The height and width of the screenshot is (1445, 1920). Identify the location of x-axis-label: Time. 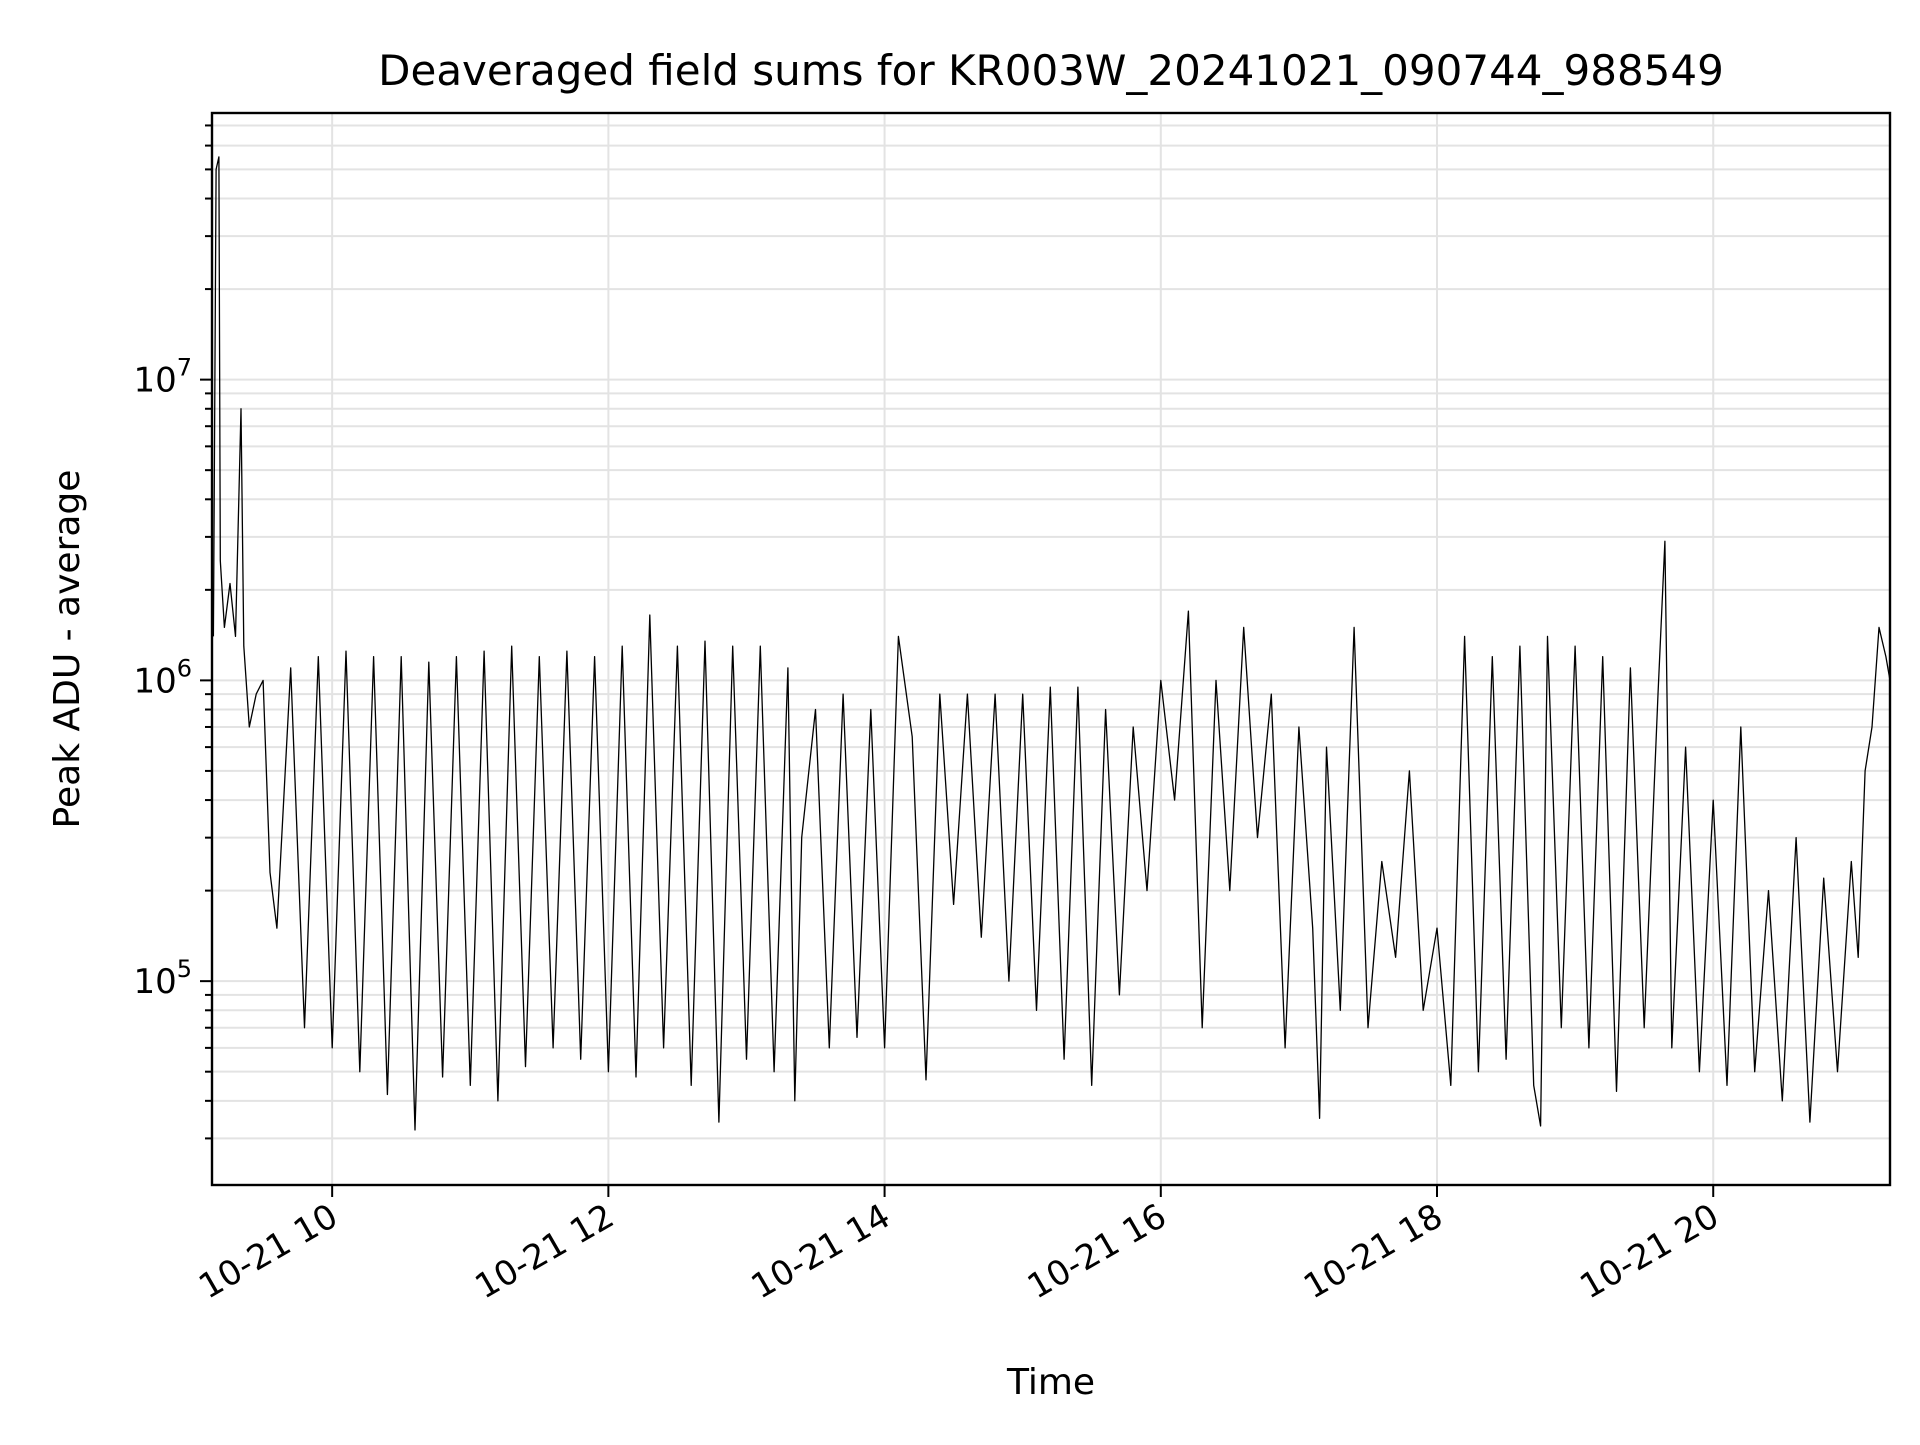
(1050, 1382).